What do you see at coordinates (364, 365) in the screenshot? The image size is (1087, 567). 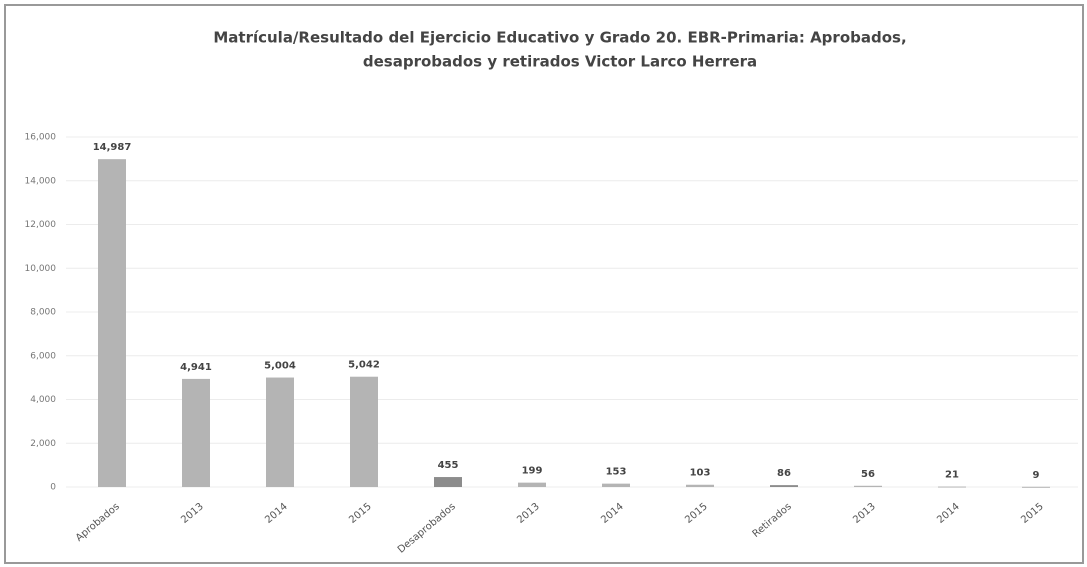 I see `data-label: 5,042` at bounding box center [364, 365].